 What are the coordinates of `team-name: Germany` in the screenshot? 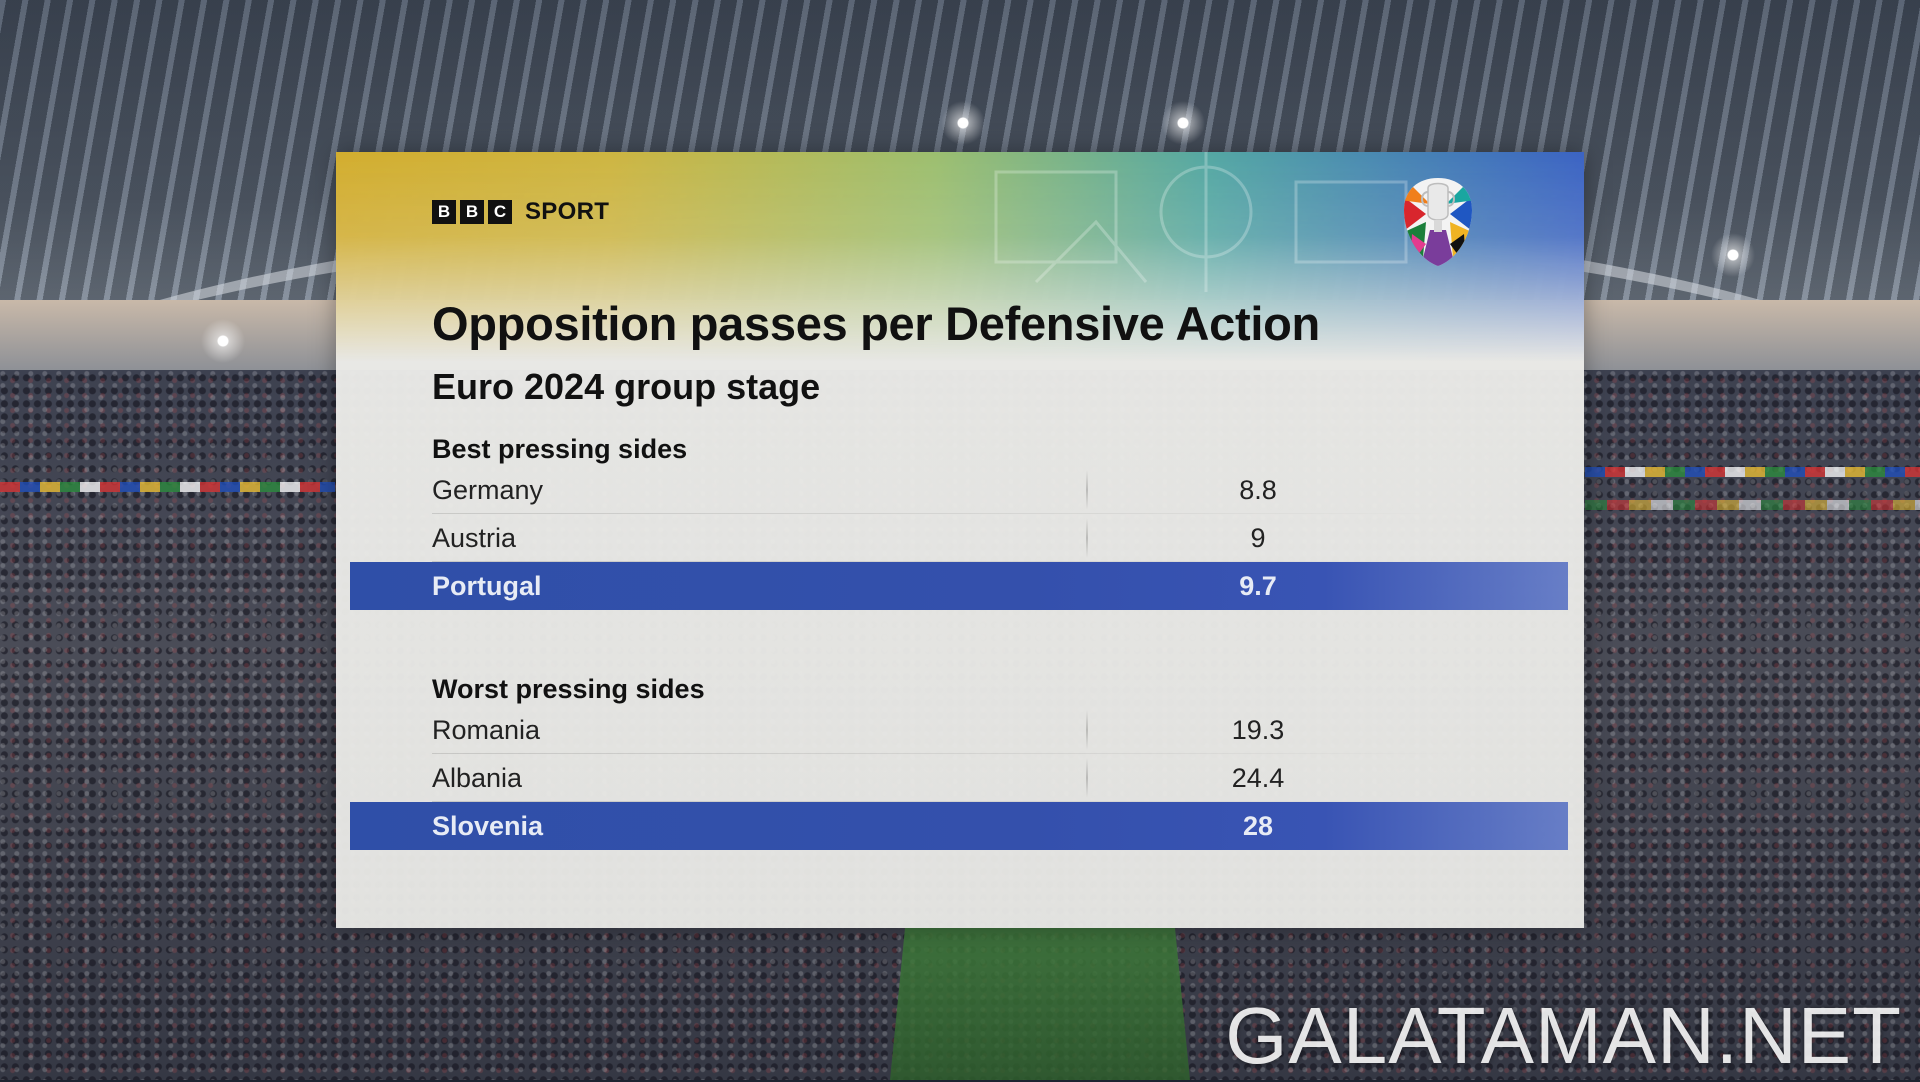 It's located at (488, 490).